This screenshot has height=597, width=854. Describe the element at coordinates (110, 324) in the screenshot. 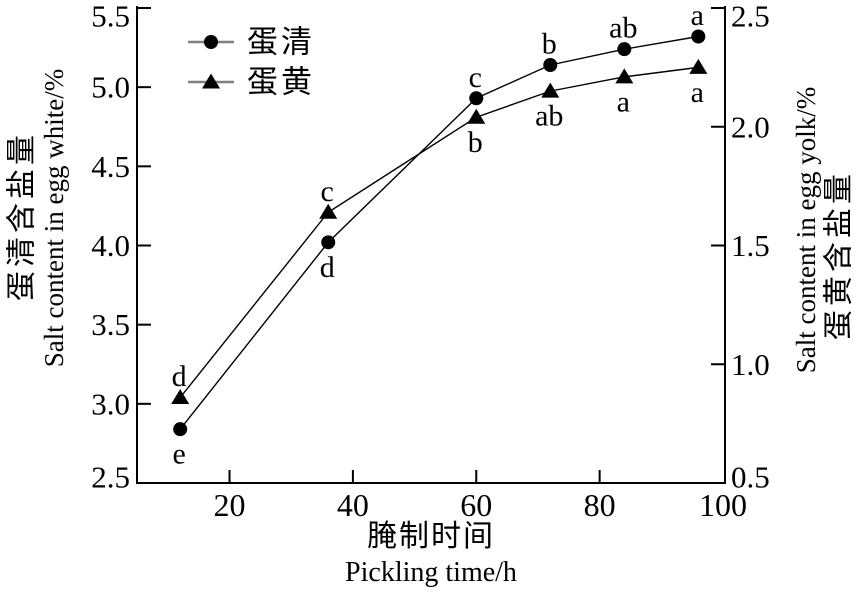

I see `left-axis-tick-label: 3.5` at that location.